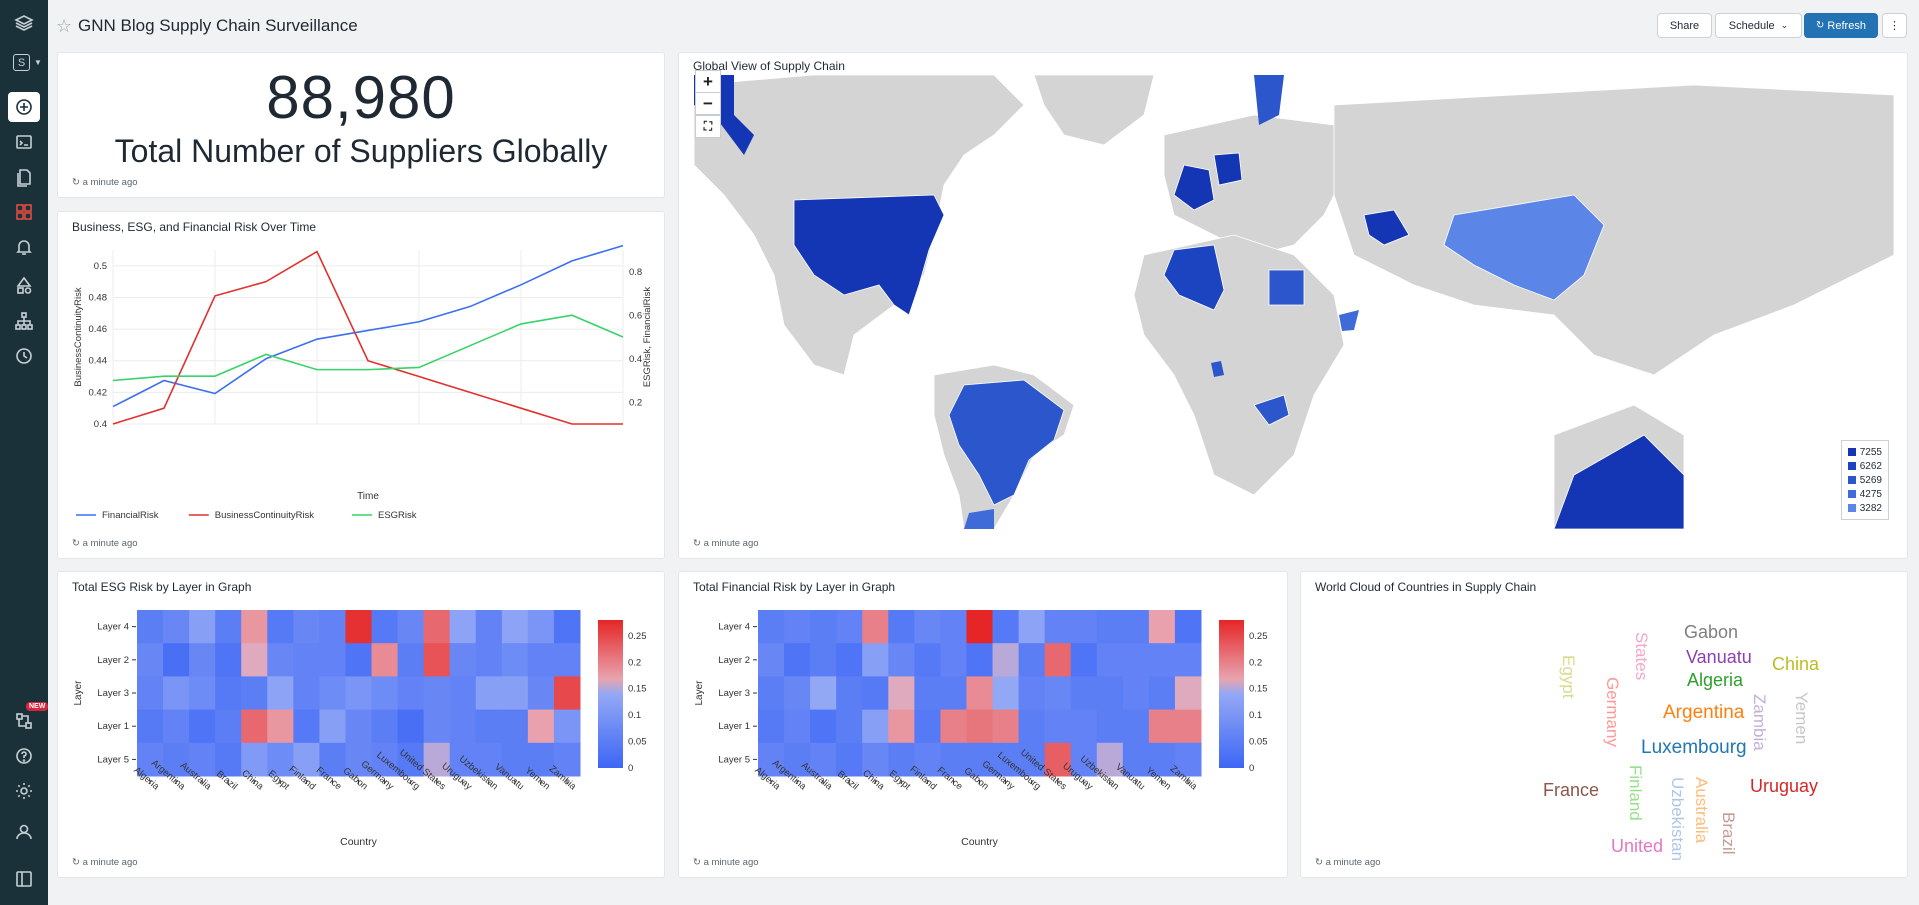 This screenshot has height=905, width=1919. I want to click on workspace-letter: S, so click(21, 62).